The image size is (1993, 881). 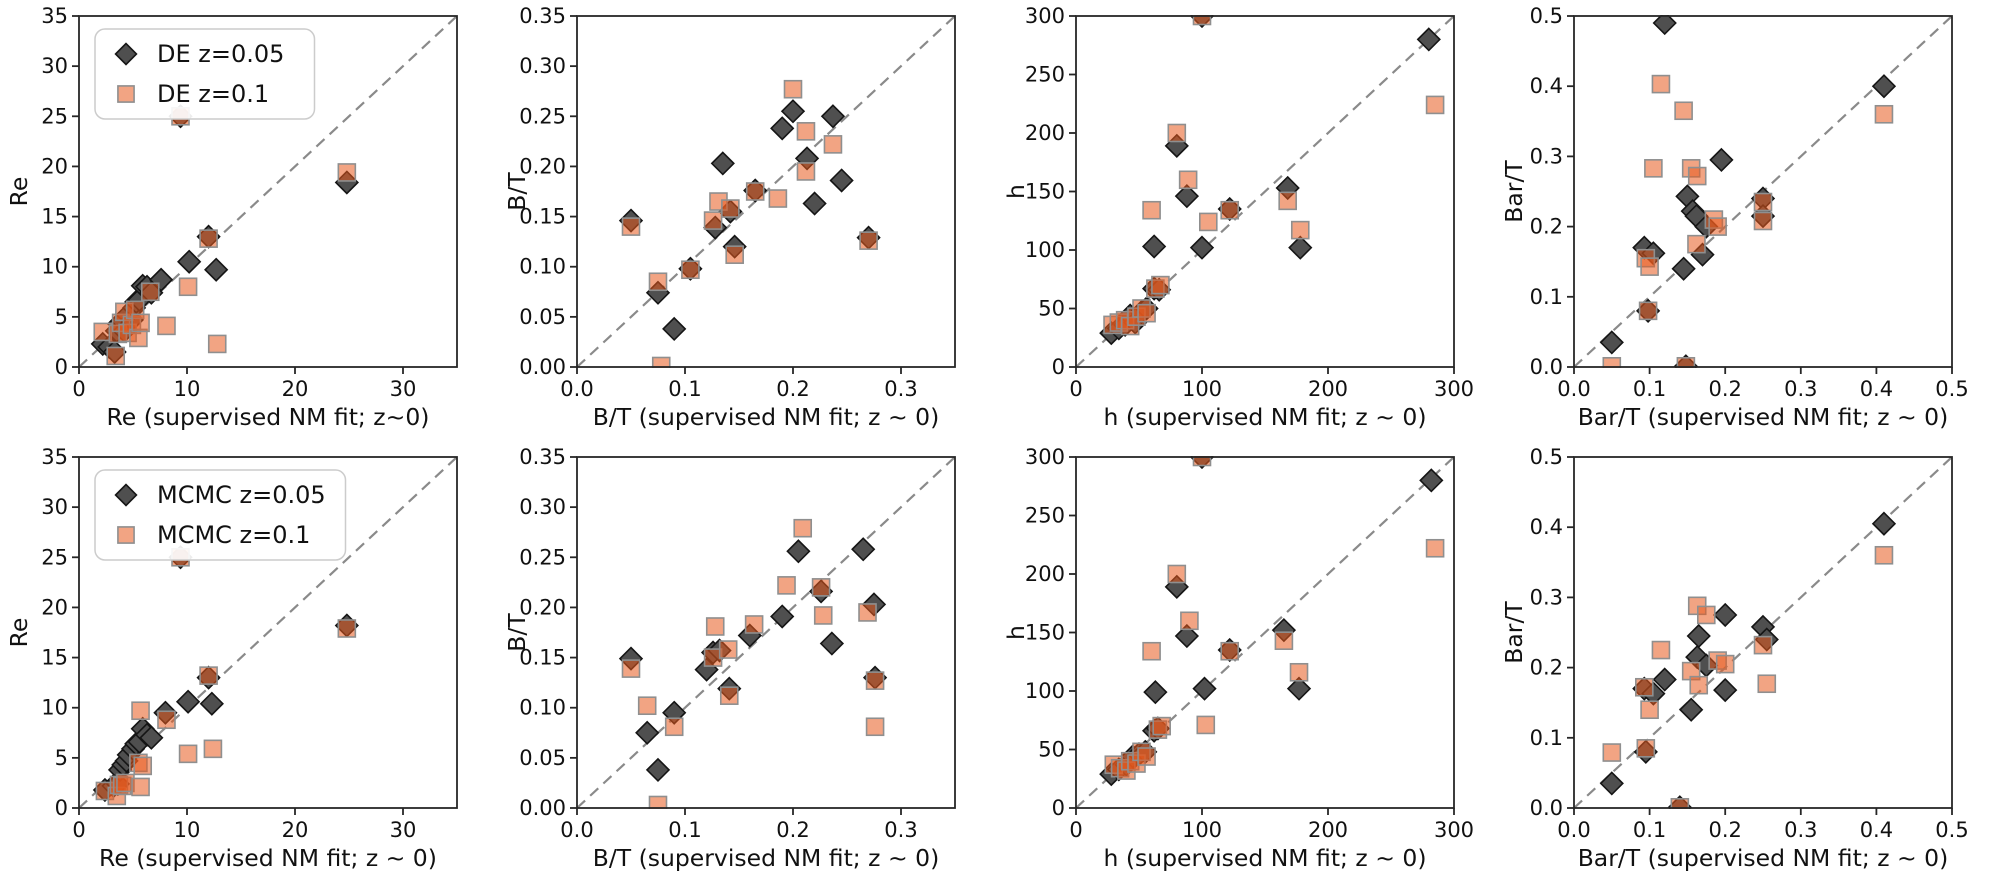 What do you see at coordinates (1045, 250) in the screenshot?
I see `y-tick-label: 100` at bounding box center [1045, 250].